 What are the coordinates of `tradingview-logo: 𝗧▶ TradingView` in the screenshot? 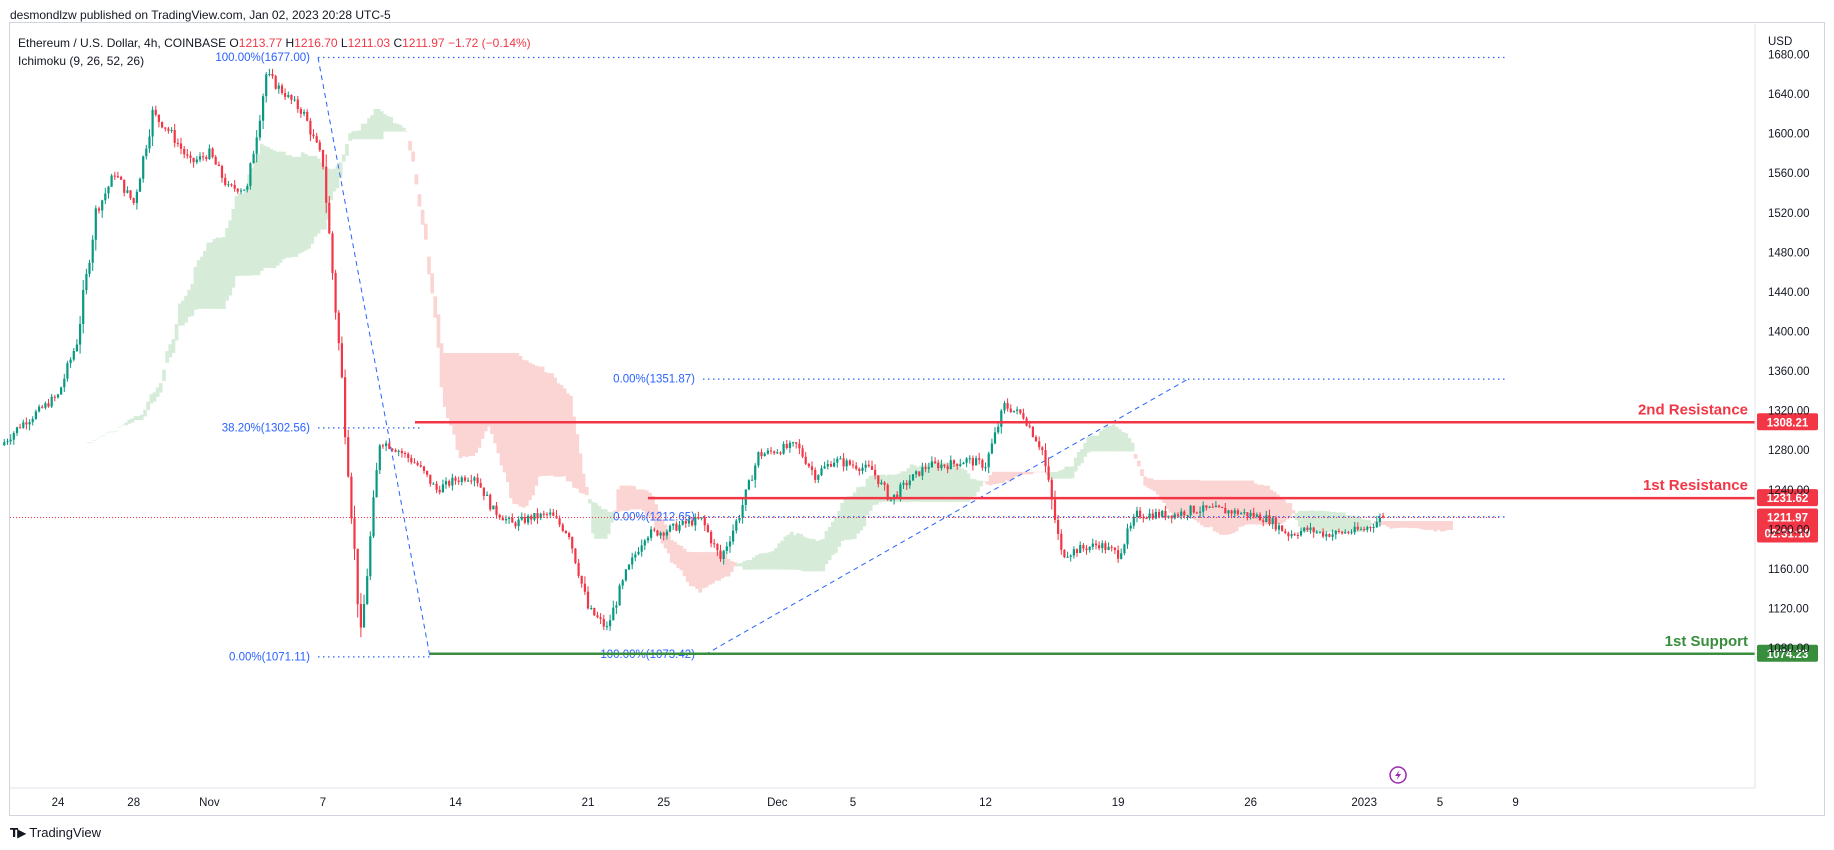 It's located at (55, 832).